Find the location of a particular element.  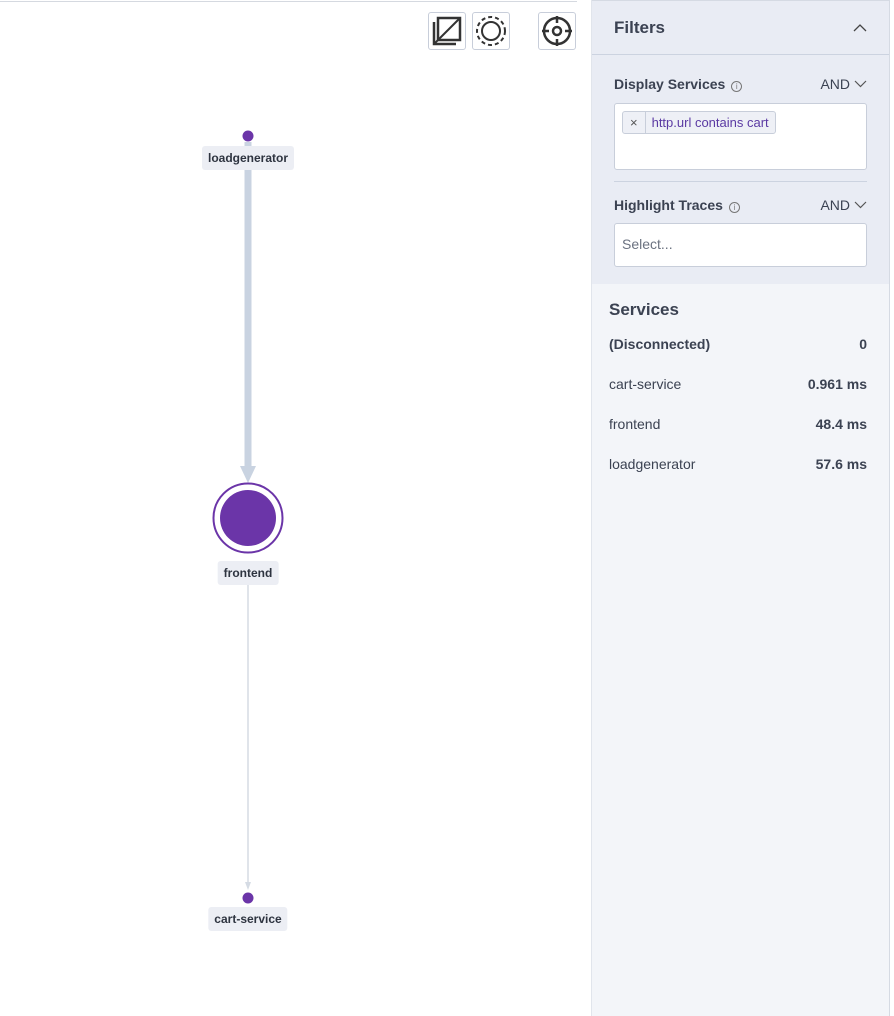

highlight-traces-label: Highlight Traces is located at coordinates (668, 205).